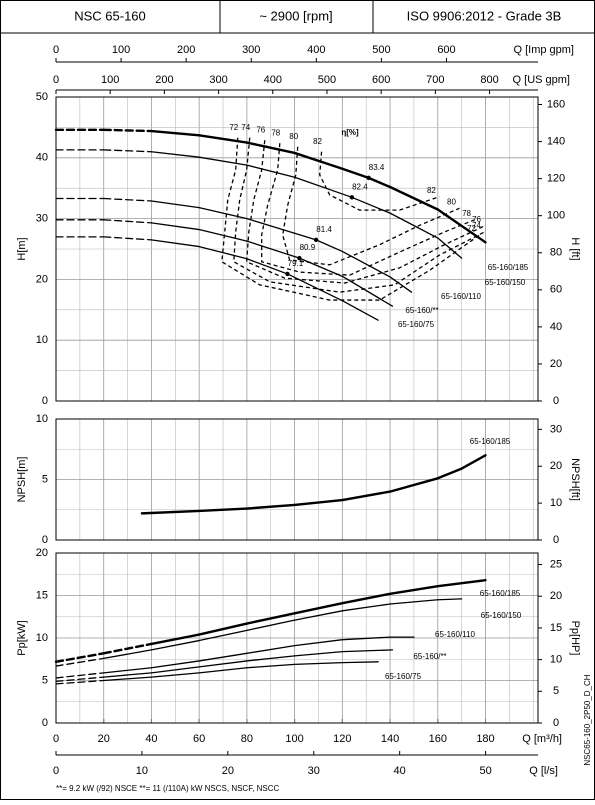 This screenshot has height=805, width=595. I want to click on flow-tick-label: 700, so click(435, 80).